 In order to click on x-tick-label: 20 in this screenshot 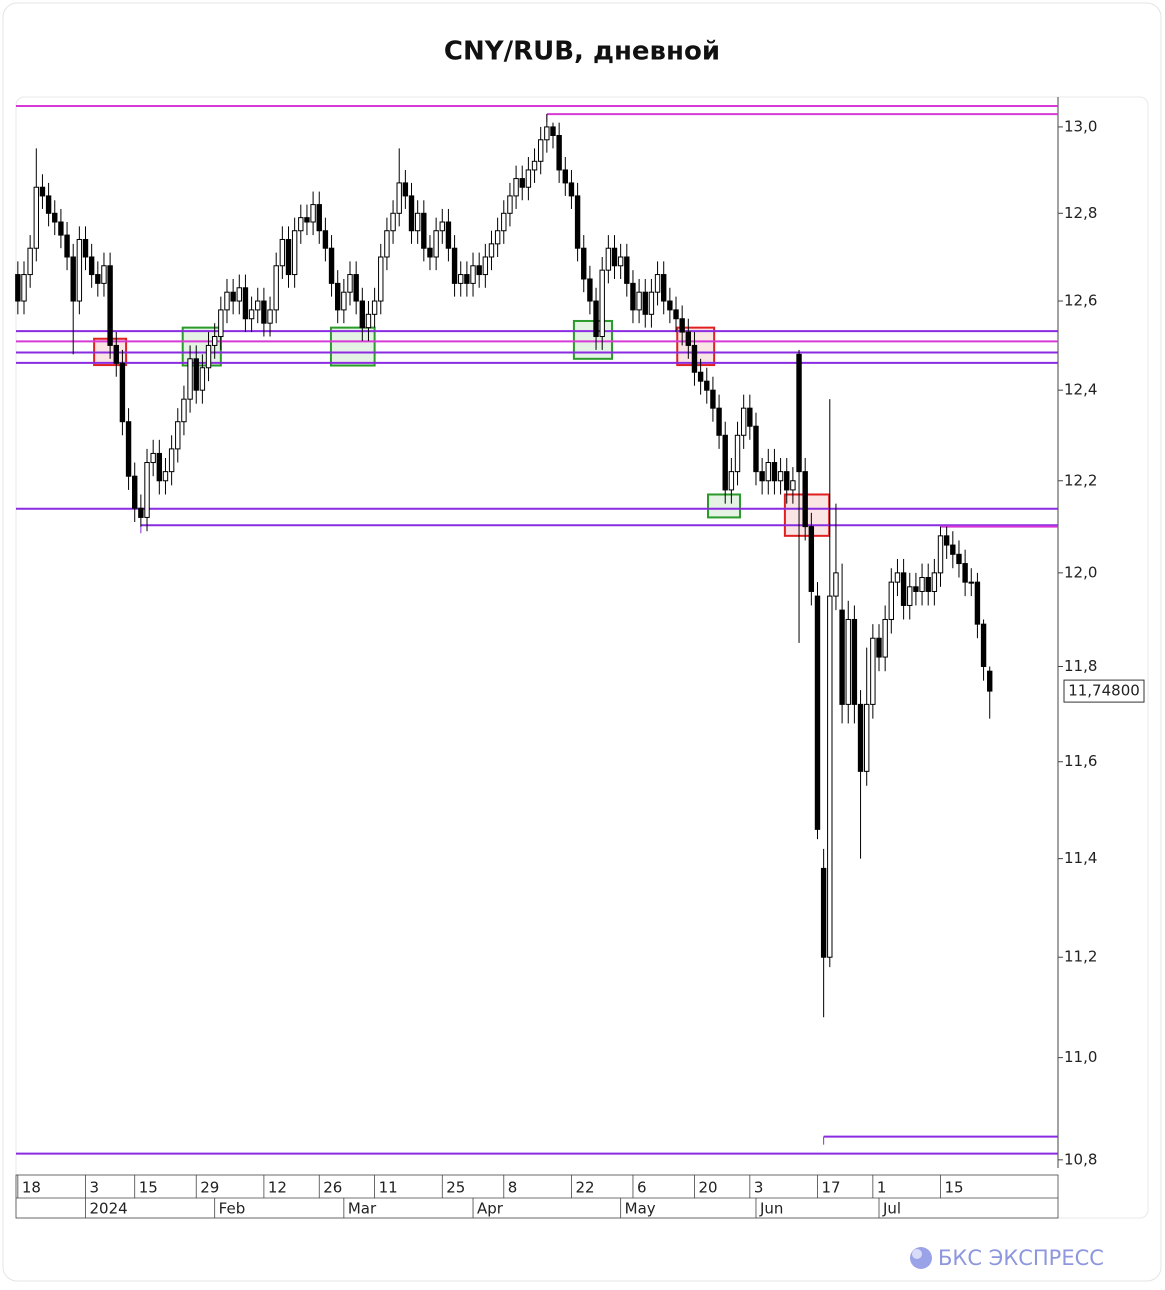, I will do `click(707, 1188)`.